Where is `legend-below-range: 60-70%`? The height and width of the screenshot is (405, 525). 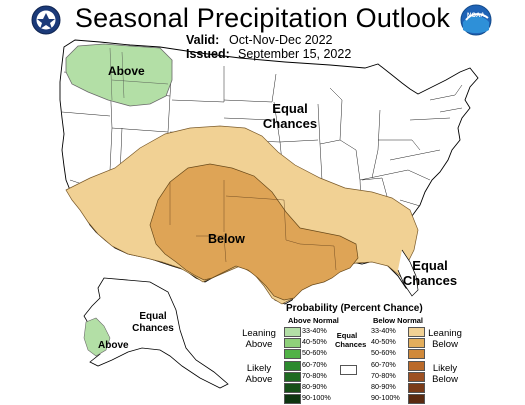
legend-below-range: 60-70% is located at coordinates (383, 364).